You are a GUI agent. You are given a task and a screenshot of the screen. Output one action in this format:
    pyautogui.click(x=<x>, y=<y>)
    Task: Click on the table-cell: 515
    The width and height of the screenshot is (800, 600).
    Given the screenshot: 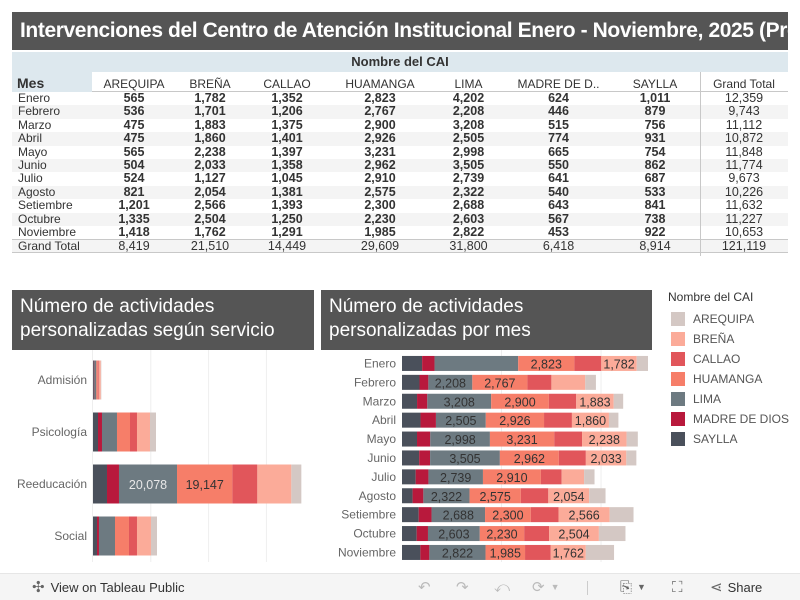 What is the action you would take?
    pyautogui.click(x=558, y=124)
    